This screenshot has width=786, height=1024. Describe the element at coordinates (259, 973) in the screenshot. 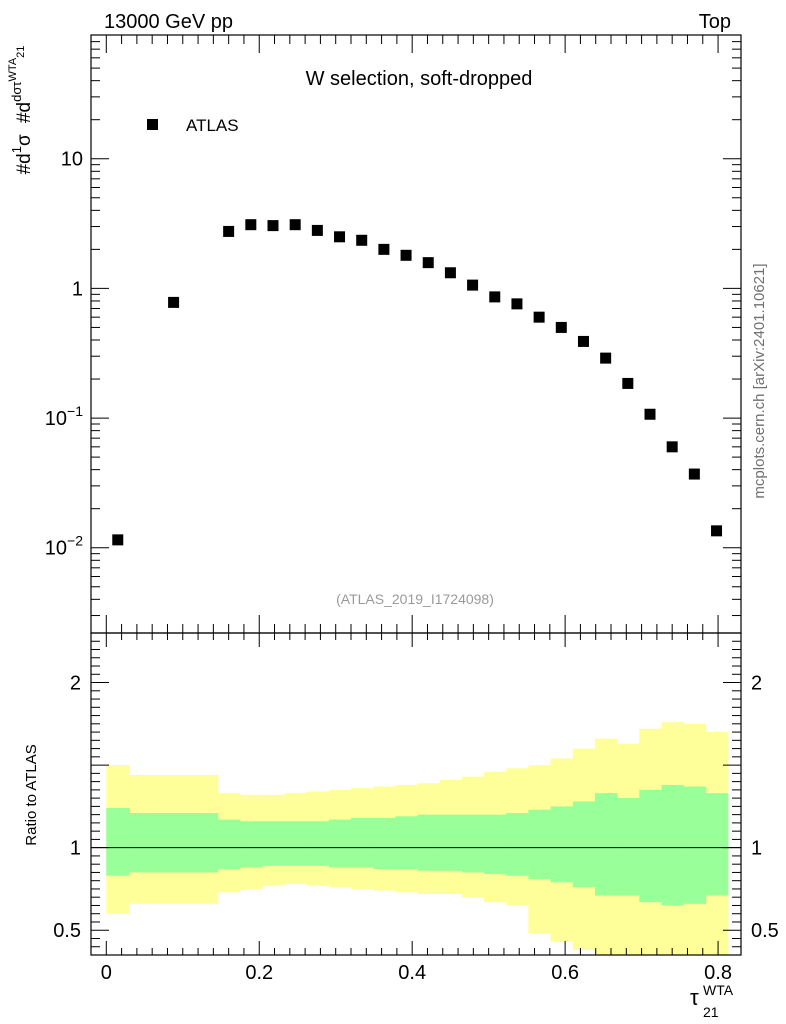

I see `x-tick-label: 0.2` at that location.